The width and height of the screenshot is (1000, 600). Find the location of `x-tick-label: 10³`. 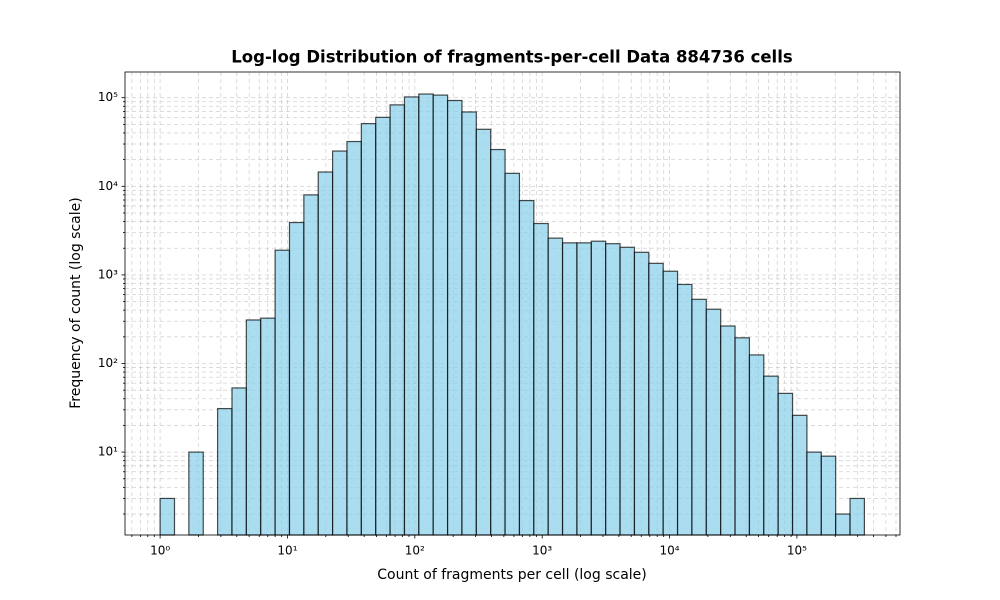

x-tick-label: 10³ is located at coordinates (542, 551).